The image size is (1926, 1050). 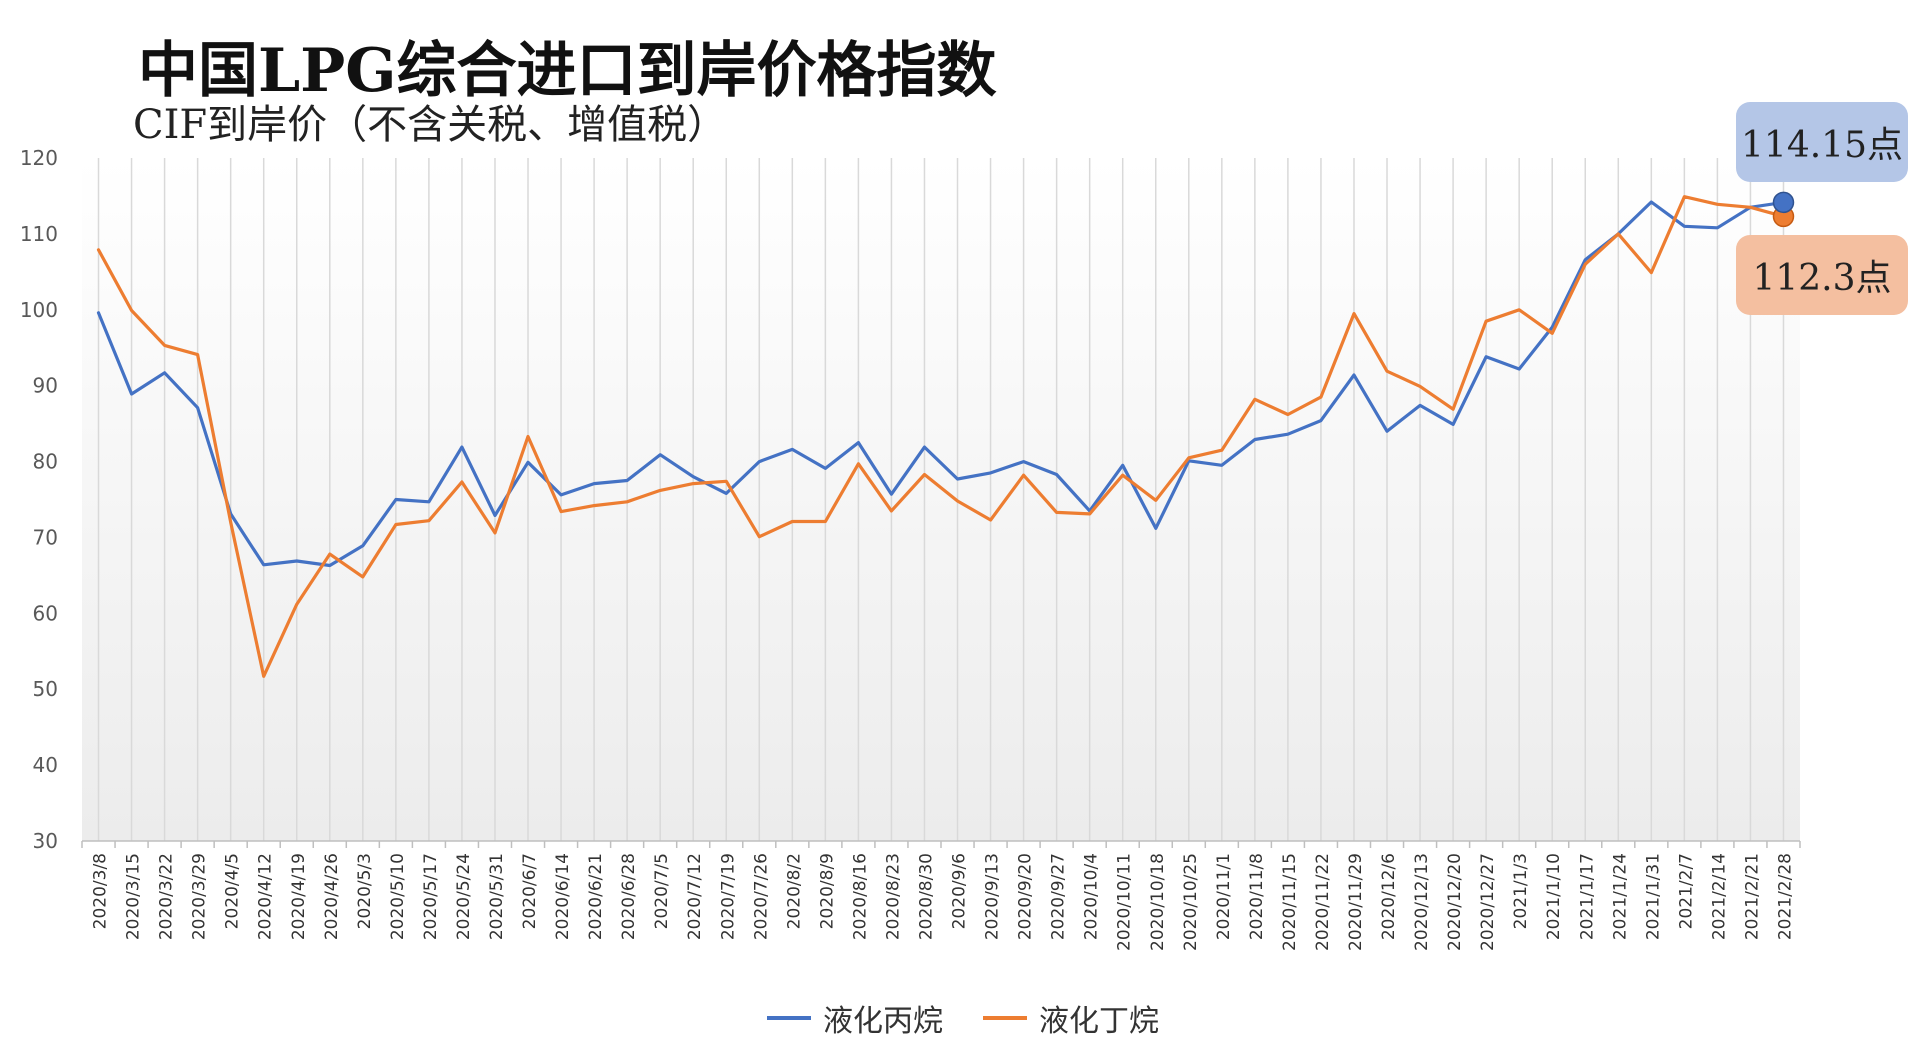 I want to click on x-tick-label: 2020/8/30, so click(x=926, y=896).